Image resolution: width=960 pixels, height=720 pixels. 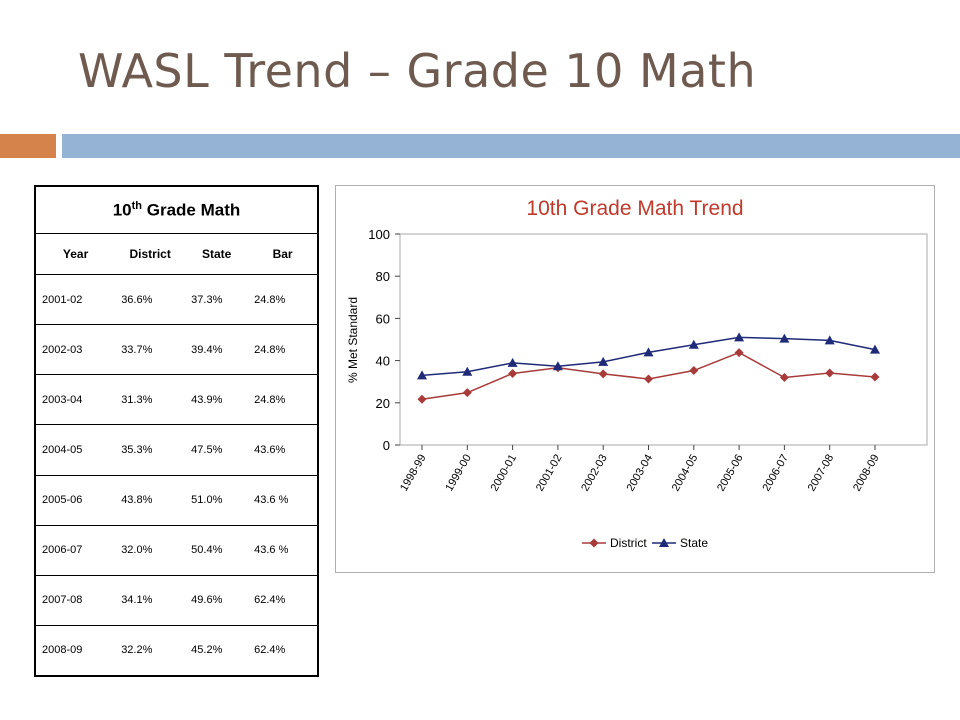 I want to click on column-header-state: State, so click(x=217, y=254).